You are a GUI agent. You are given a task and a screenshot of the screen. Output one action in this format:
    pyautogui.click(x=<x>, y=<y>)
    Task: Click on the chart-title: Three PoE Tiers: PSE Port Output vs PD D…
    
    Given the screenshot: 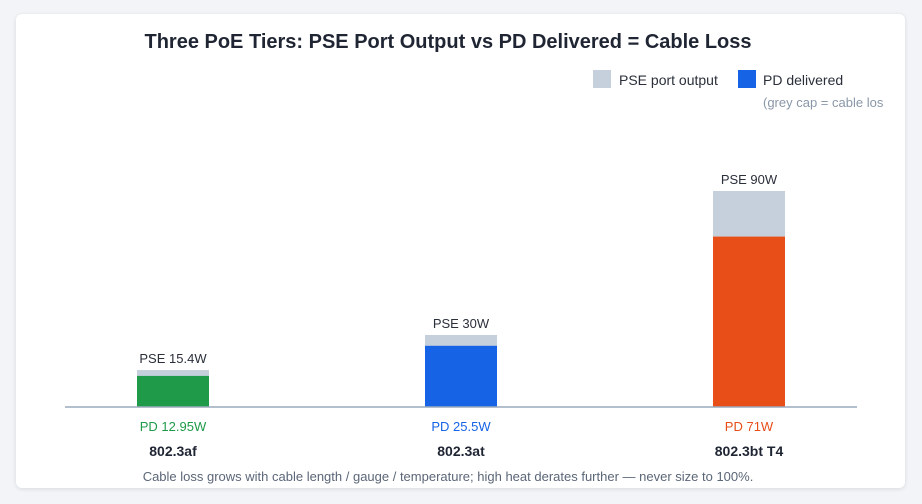 What is the action you would take?
    pyautogui.click(x=447, y=42)
    